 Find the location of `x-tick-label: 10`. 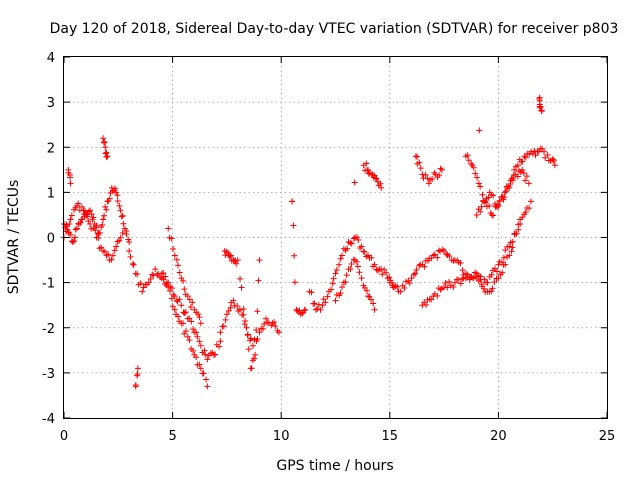

x-tick-label: 10 is located at coordinates (281, 436).